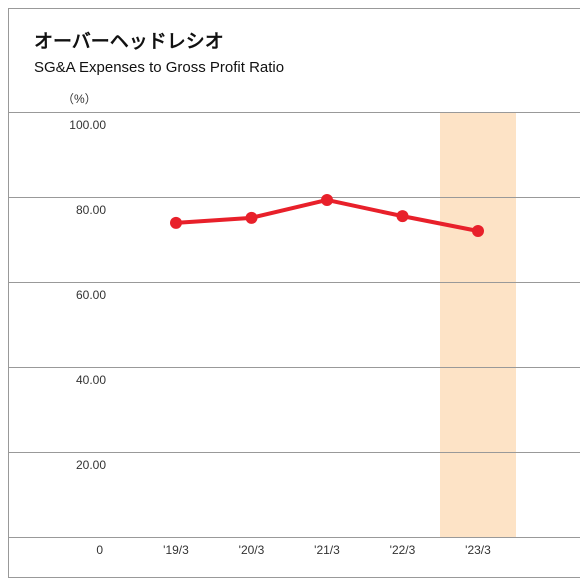 The height and width of the screenshot is (585, 580). I want to click on x-tick-label: '22/3, so click(403, 550).